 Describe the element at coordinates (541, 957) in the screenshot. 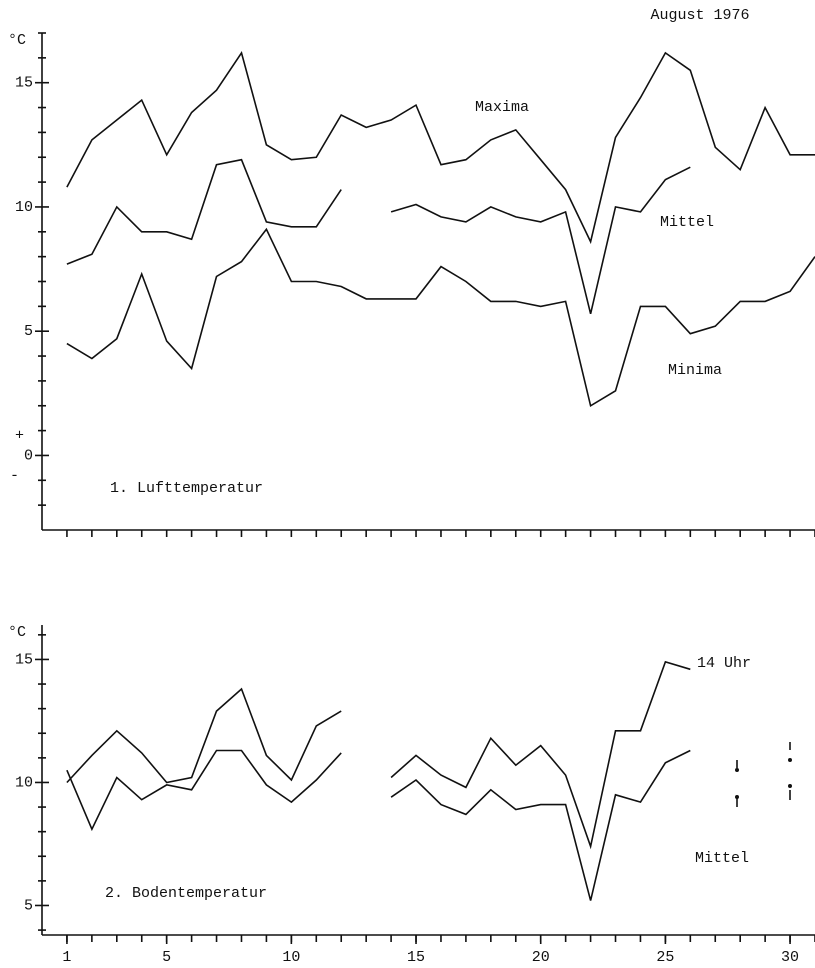

I see `x-tick-label: 20` at that location.